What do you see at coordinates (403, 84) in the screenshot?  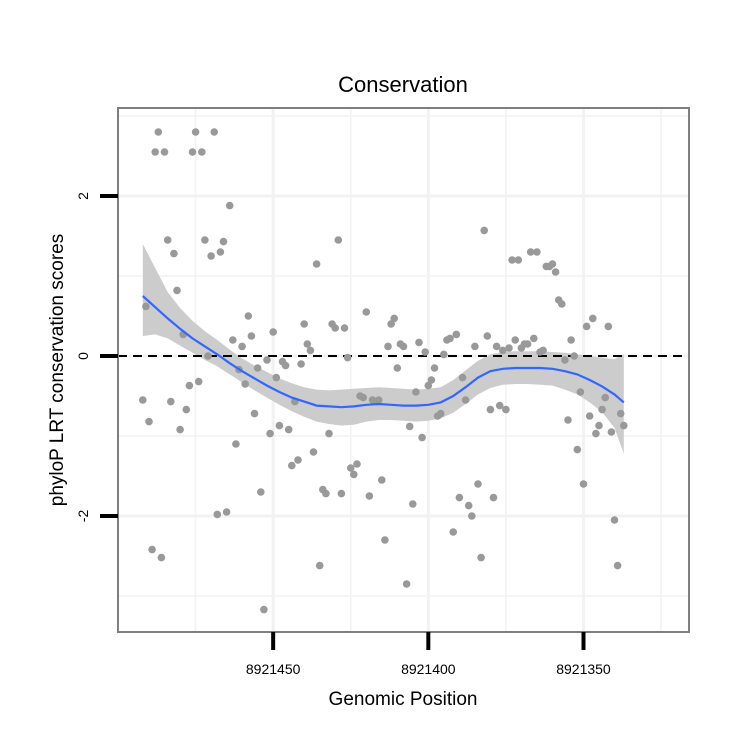 I see `chart-title: Conservation` at bounding box center [403, 84].